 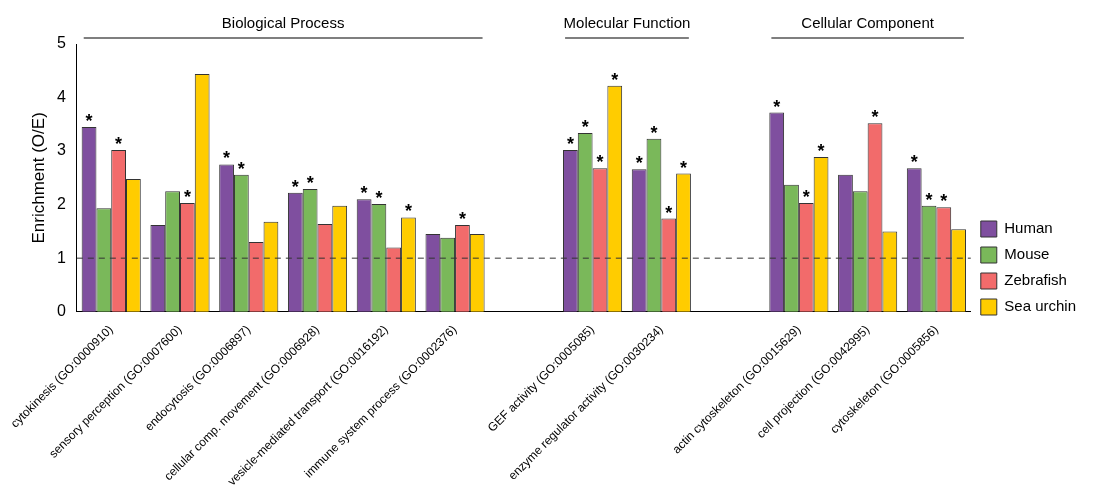 I want to click on legend-label: Human, so click(x=1028, y=228).